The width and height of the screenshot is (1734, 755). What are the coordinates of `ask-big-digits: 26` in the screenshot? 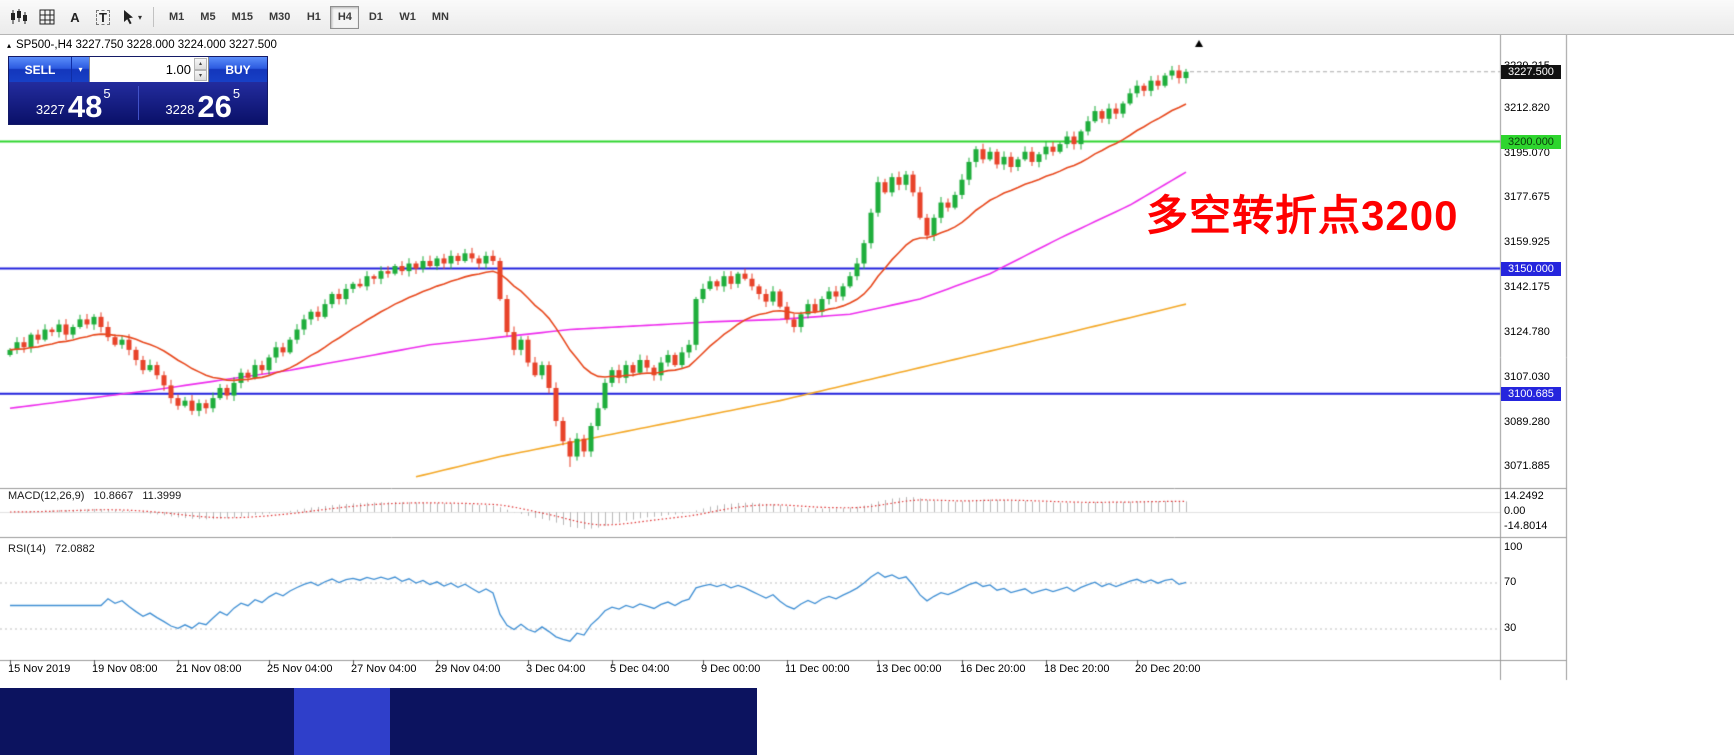 It's located at (214, 106).